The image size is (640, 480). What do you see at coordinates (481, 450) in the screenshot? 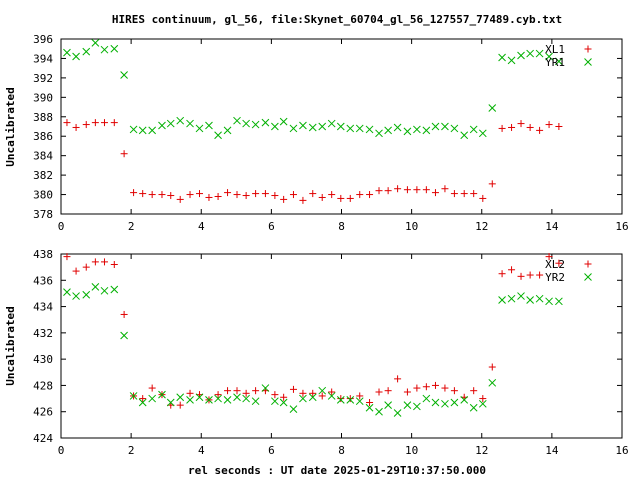
I see `panel-2-xtick-label: 12` at bounding box center [481, 450].